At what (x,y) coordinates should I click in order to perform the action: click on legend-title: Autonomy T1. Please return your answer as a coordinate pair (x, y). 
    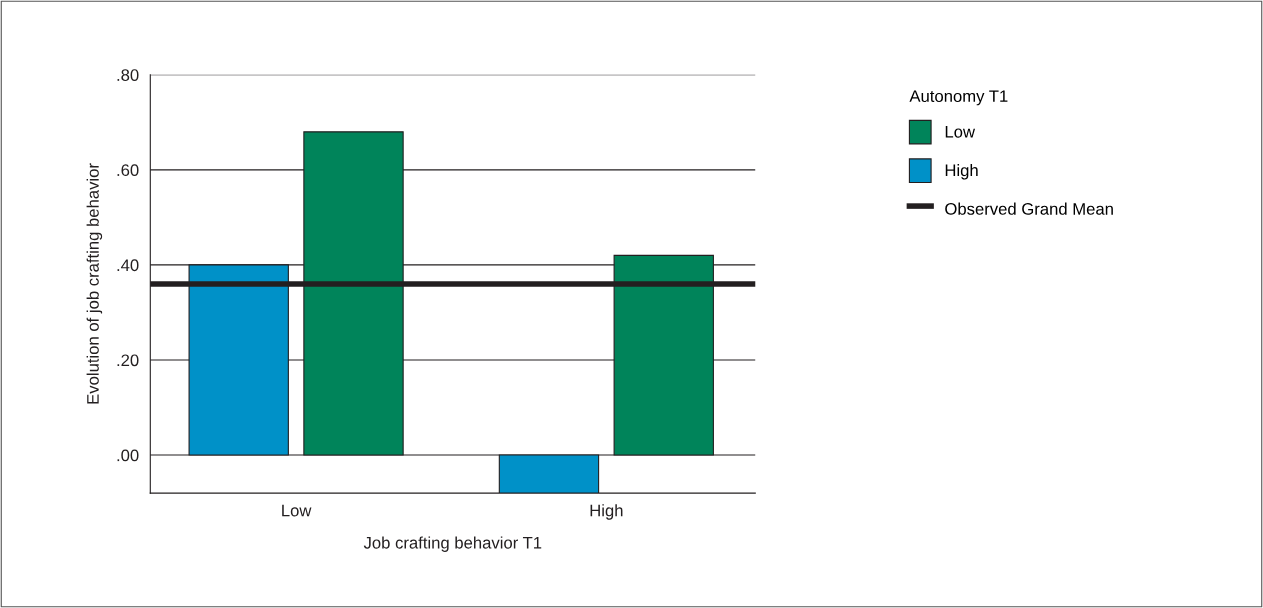
    Looking at the image, I should click on (958, 98).